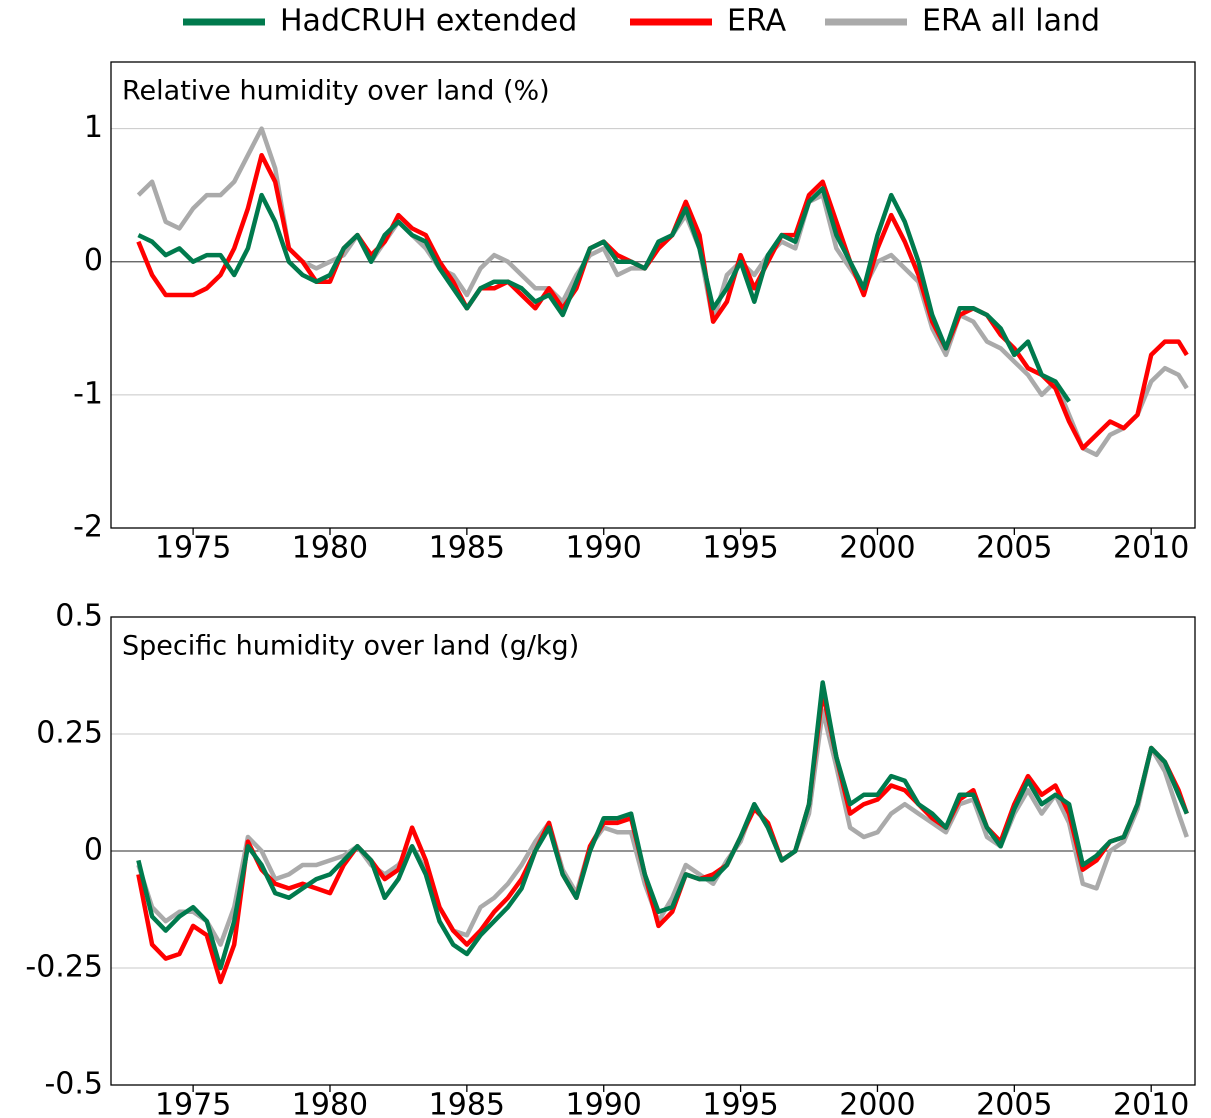  What do you see at coordinates (1011, 21) in the screenshot?
I see `legend-label: ERA all land` at bounding box center [1011, 21].